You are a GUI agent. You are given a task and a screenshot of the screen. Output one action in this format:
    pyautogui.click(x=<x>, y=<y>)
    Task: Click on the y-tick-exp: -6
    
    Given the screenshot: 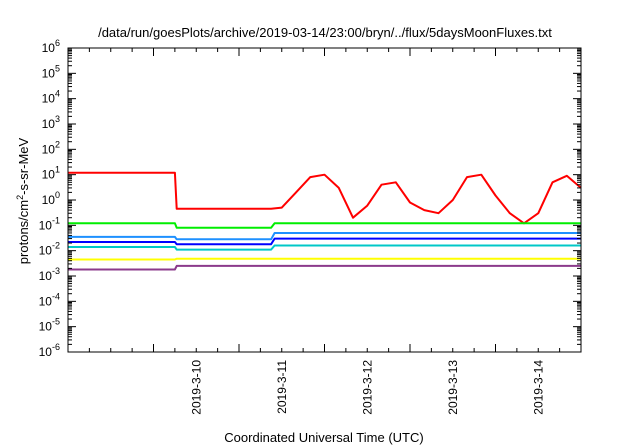 What is the action you would take?
    pyautogui.click(x=56, y=347)
    